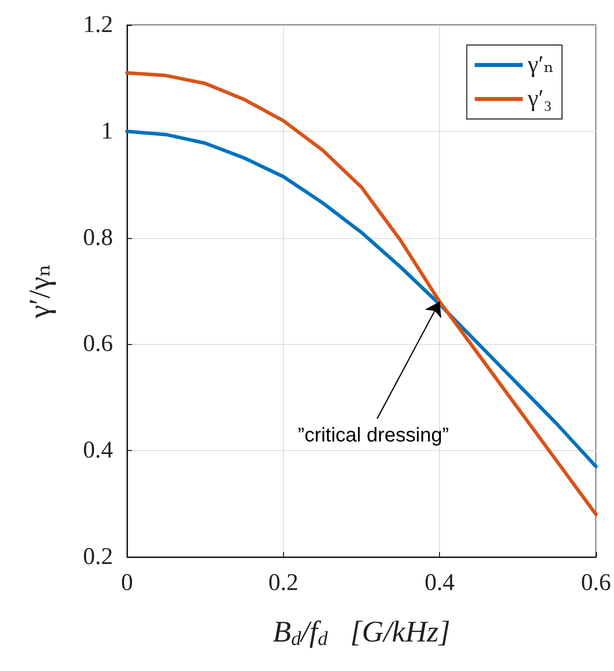 The width and height of the screenshot is (614, 671). Describe the element at coordinates (539, 99) in the screenshot. I see `legend-label: γ′₃` at that location.